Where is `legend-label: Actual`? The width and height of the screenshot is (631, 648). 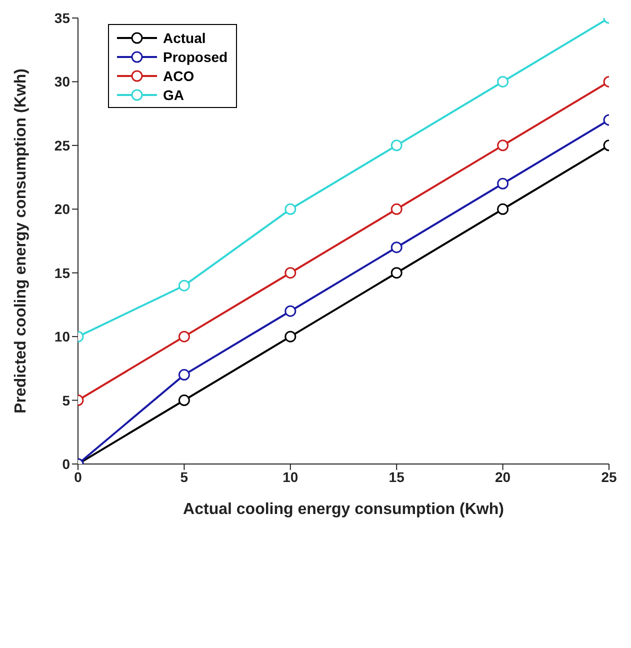
legend-label: Actual is located at coordinates (184, 38).